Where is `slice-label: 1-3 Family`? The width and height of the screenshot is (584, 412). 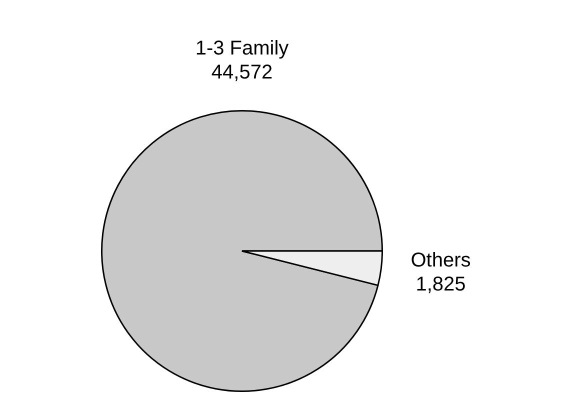
slice-label: 1-3 Family is located at coordinates (242, 48).